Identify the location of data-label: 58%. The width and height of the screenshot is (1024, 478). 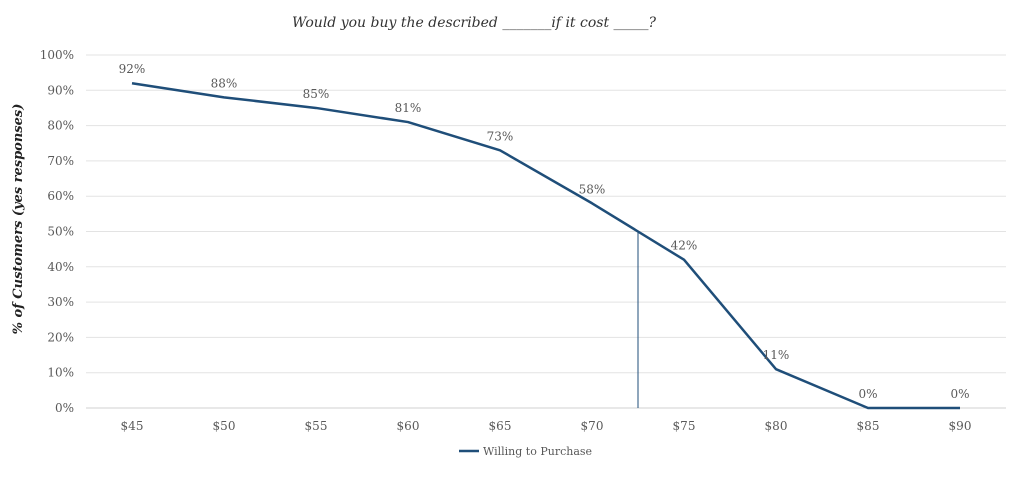
(592, 189).